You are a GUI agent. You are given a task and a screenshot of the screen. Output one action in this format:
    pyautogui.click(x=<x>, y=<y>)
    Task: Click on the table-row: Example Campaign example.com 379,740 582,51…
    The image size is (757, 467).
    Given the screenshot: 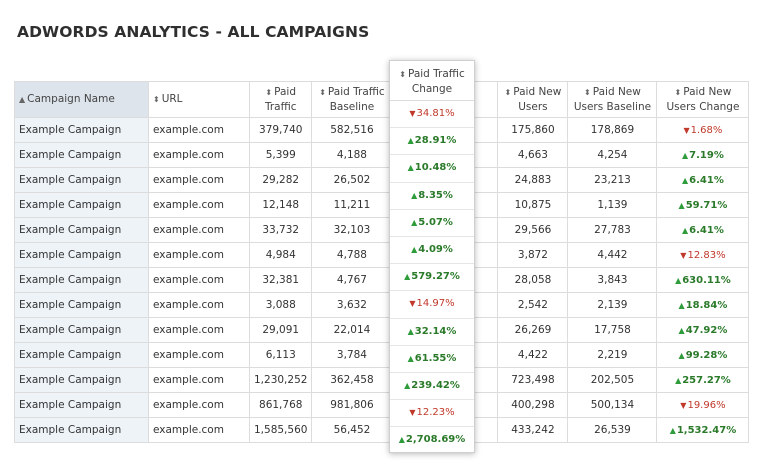 What is the action you would take?
    pyautogui.click(x=382, y=130)
    